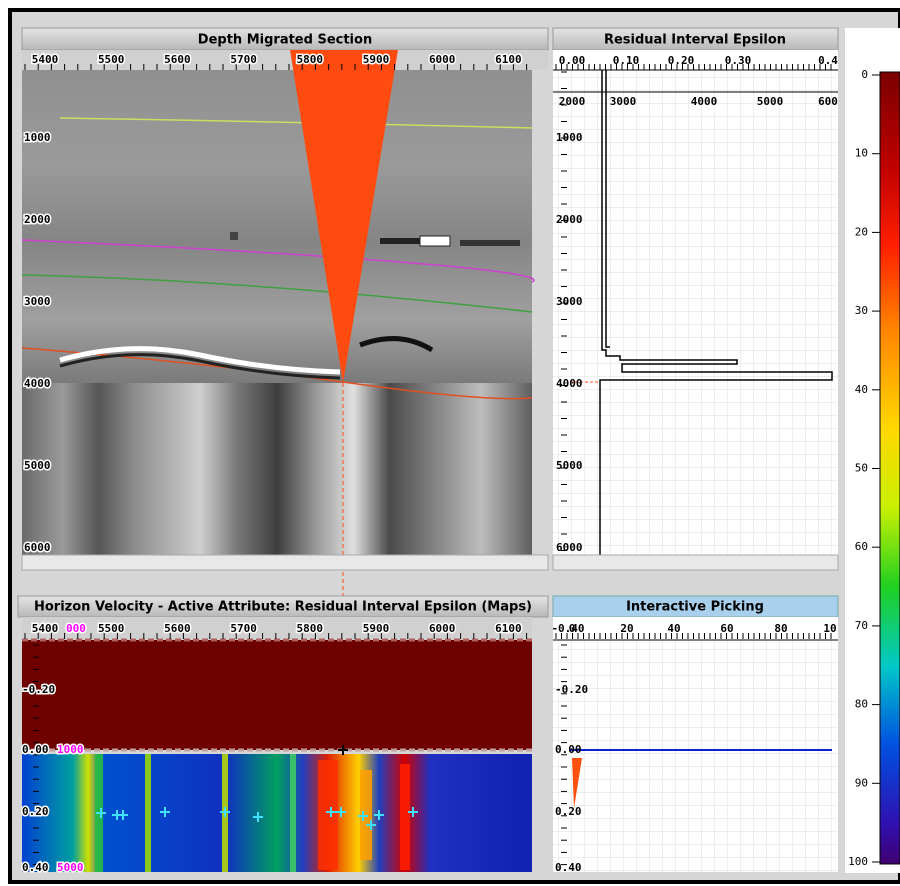 The height and width of the screenshot is (886, 900). Describe the element at coordinates (626, 60) in the screenshot. I see `tick-label: 0.10` at that location.